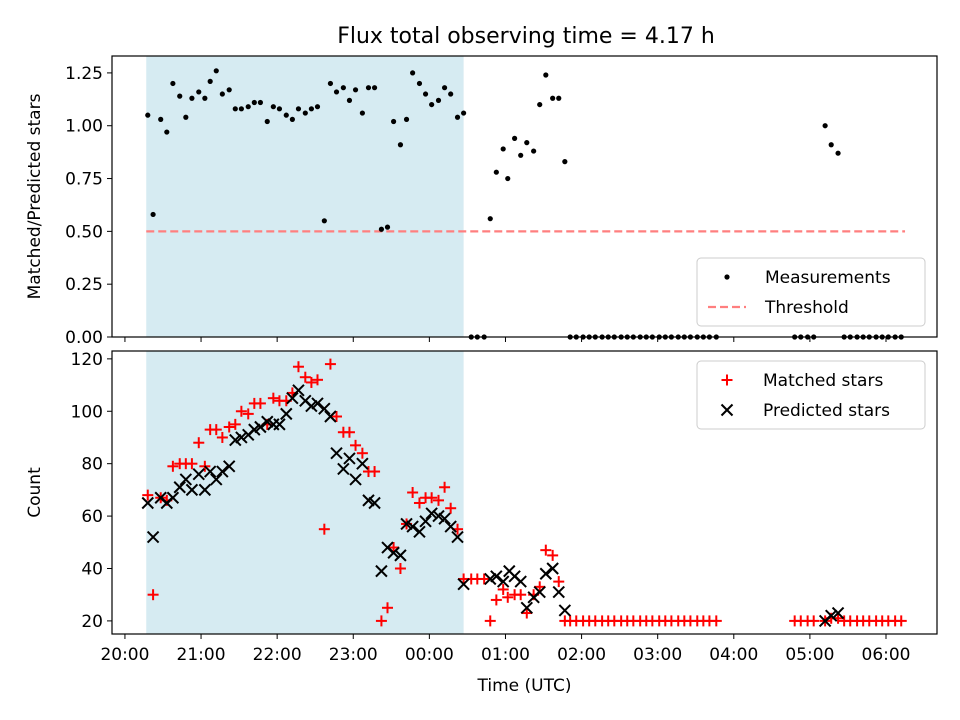 Image resolution: width=960 pixels, height=720 pixels. Describe the element at coordinates (92, 517) in the screenshot. I see `bottom-ytick-label: 60` at that location.